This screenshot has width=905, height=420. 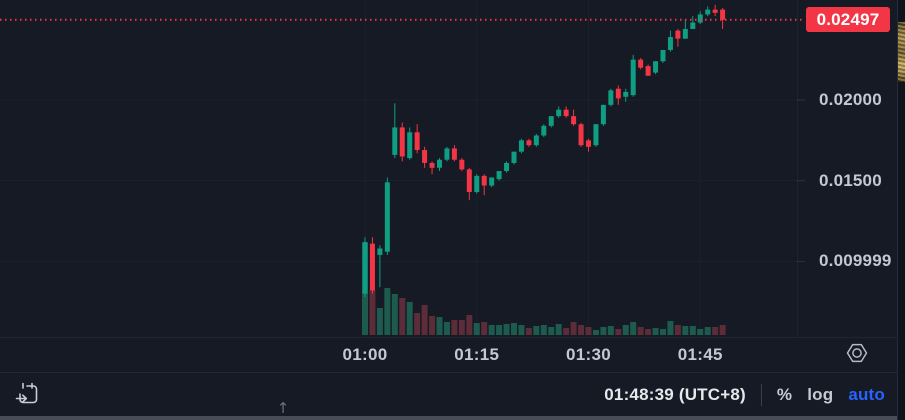 I want to click on auto-scale-button: auto, so click(x=866, y=394).